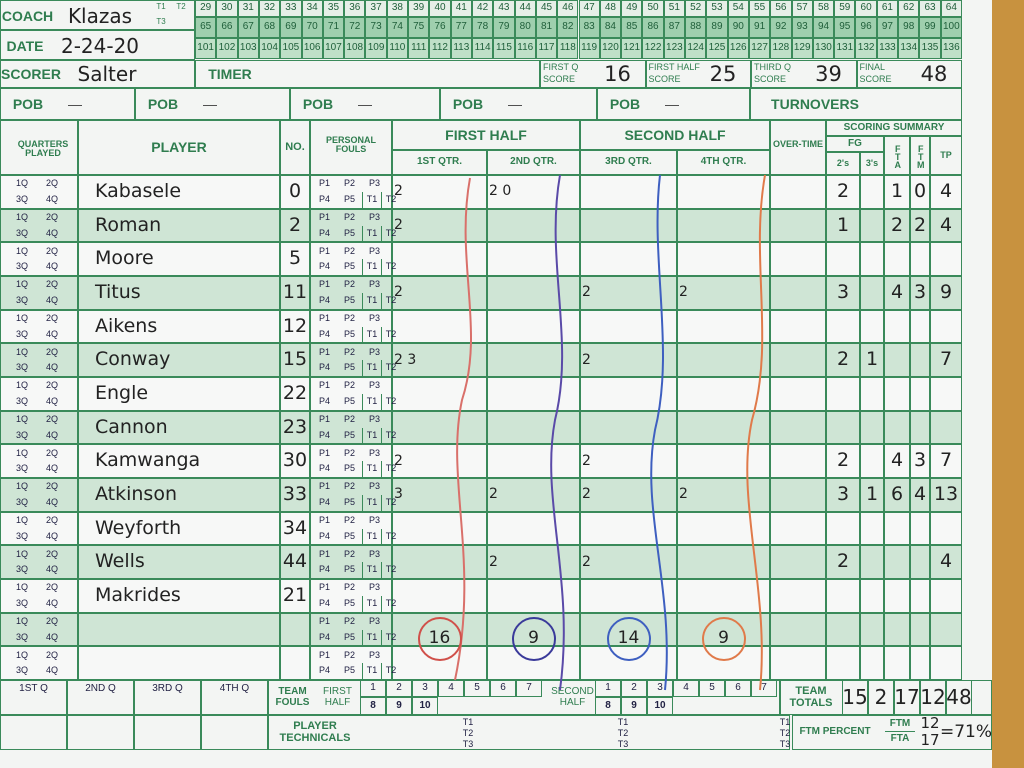 The height and width of the screenshot is (768, 1024). What do you see at coordinates (28, 103) in the screenshot?
I see `pob-label: POB` at bounding box center [28, 103].